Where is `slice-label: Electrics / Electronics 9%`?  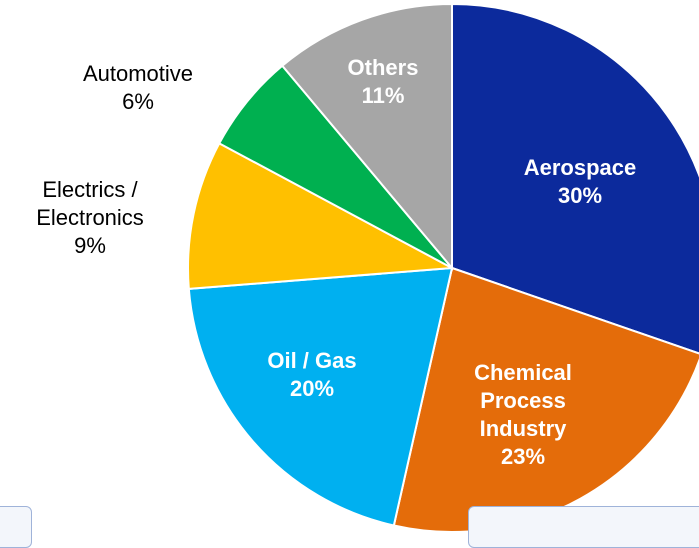 slice-label: Electrics / Electronics 9% is located at coordinates (90, 218).